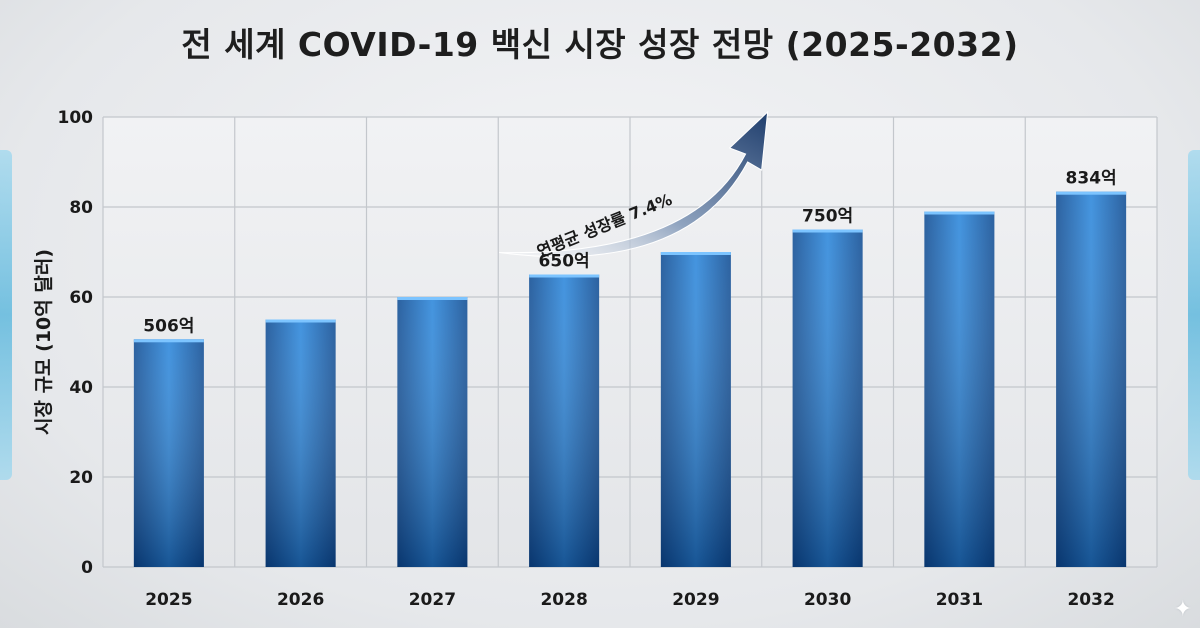 The height and width of the screenshot is (628, 1200). I want to click on bar-top-highlight-2025, so click(168, 341).